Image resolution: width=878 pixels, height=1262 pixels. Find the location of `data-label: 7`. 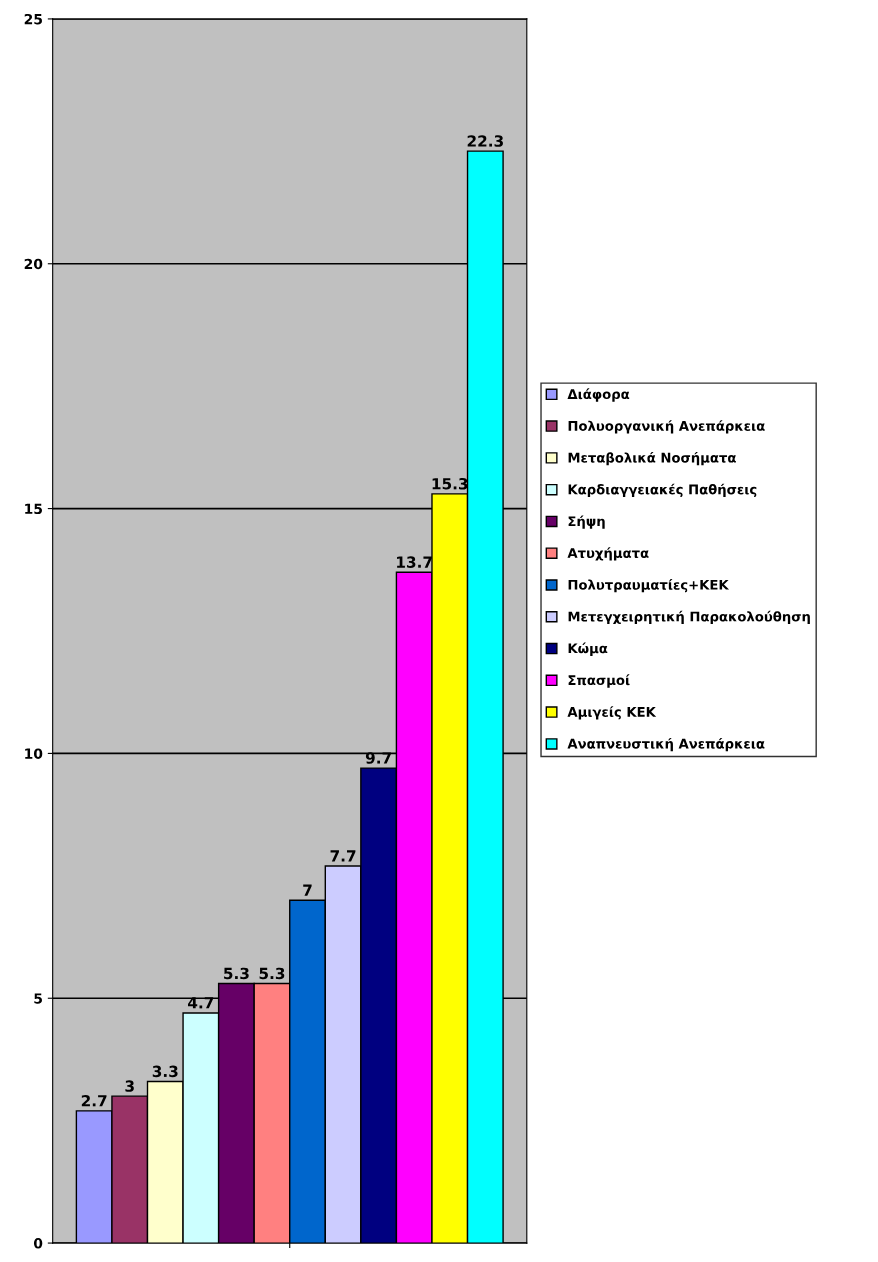

data-label: 7 is located at coordinates (307, 890).